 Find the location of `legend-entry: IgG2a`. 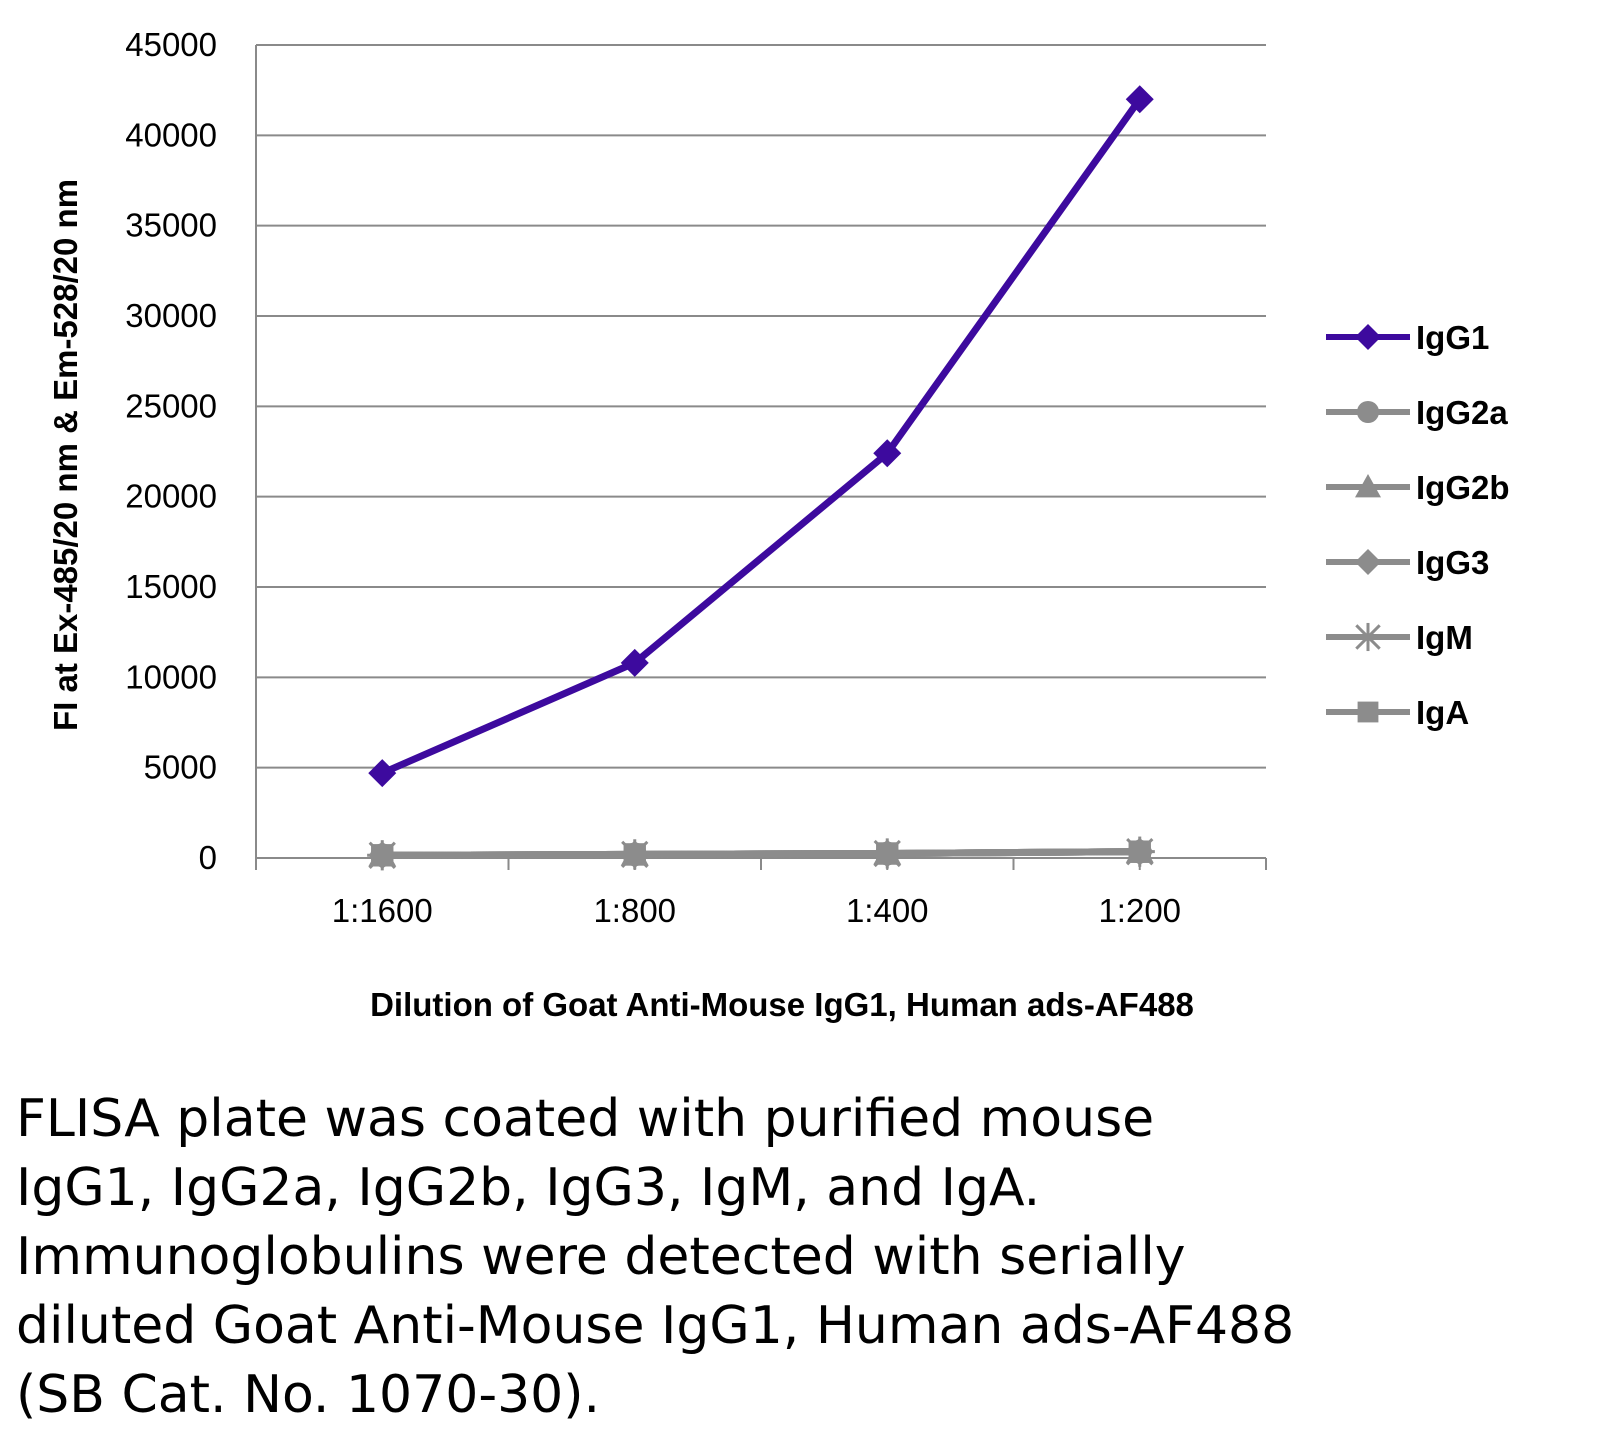

legend-entry: IgG2a is located at coordinates (1417, 412).